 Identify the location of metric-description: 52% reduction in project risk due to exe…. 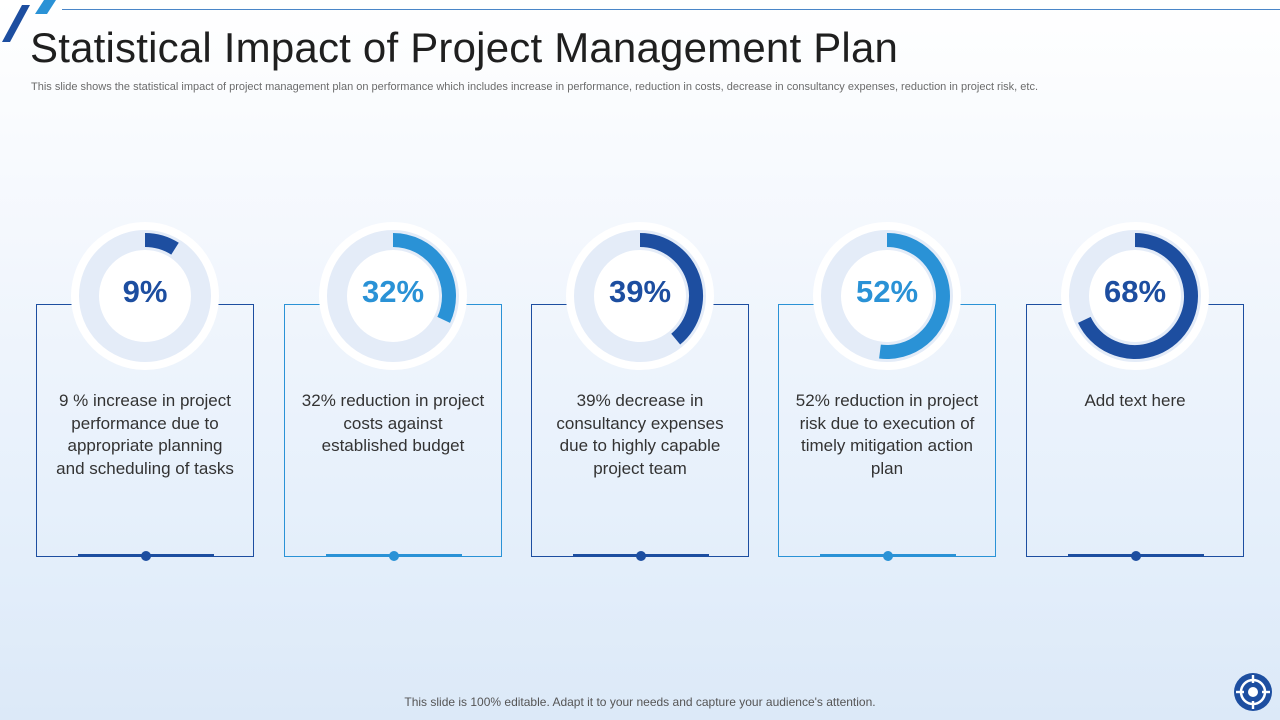
(887, 434).